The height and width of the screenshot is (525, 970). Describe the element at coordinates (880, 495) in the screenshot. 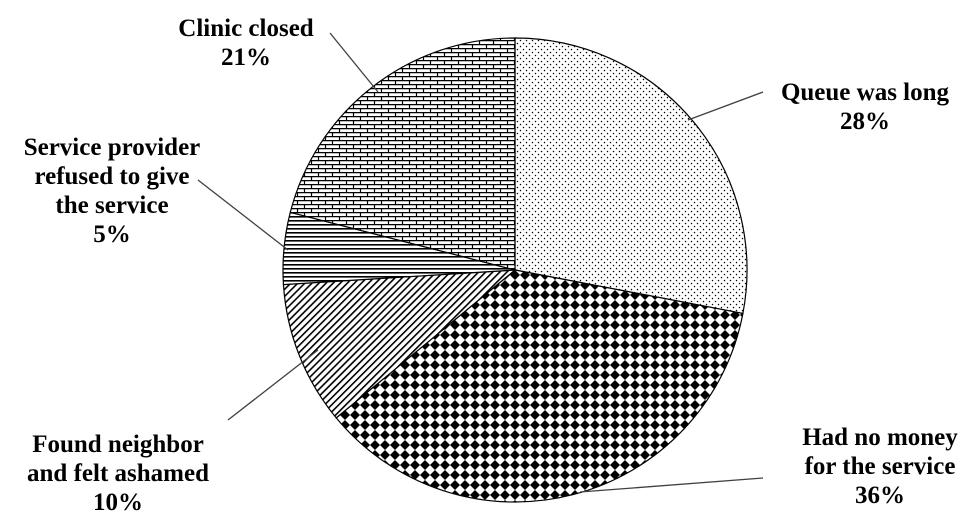

I see `data-label-percent: 36%` at that location.